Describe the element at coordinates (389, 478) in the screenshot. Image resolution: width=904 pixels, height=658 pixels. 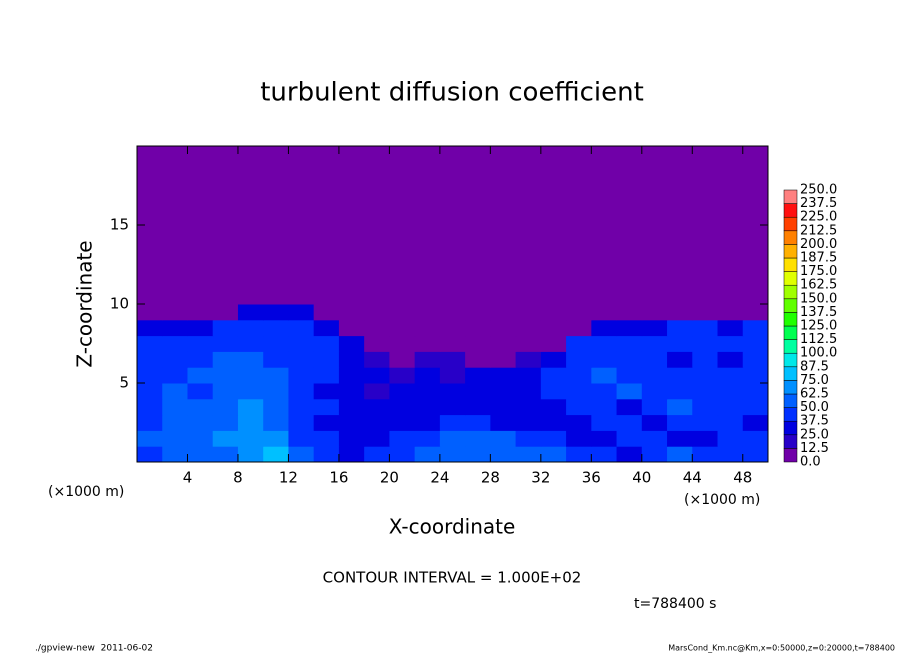
I see `x-tick-label: 20` at that location.